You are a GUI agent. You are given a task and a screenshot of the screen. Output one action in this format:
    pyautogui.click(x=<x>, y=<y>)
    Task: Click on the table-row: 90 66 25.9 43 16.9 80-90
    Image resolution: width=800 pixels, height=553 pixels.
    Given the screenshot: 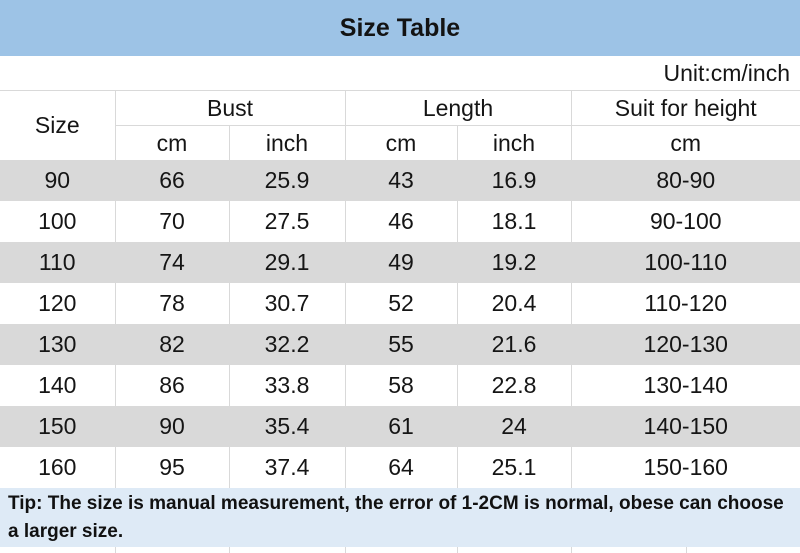 What is the action you would take?
    pyautogui.click(x=400, y=180)
    